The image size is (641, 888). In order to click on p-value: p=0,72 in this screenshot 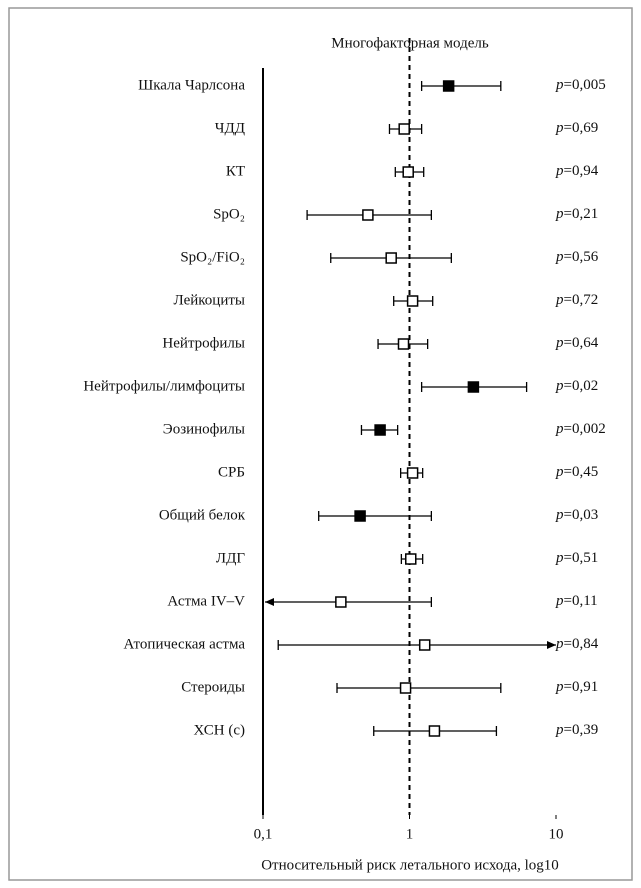, I will do `click(576, 300)`.